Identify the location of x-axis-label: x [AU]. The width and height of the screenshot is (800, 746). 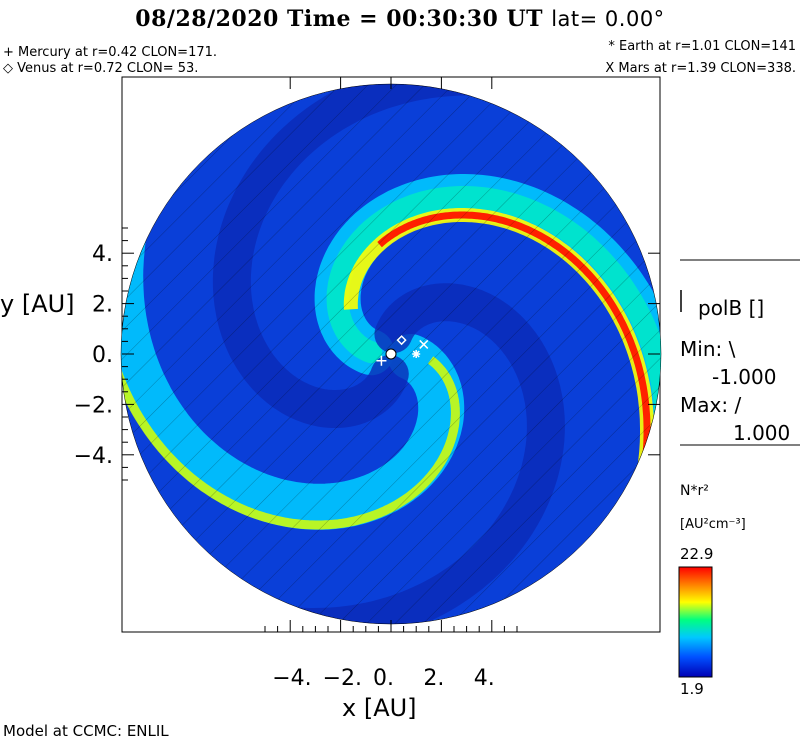
(379, 708).